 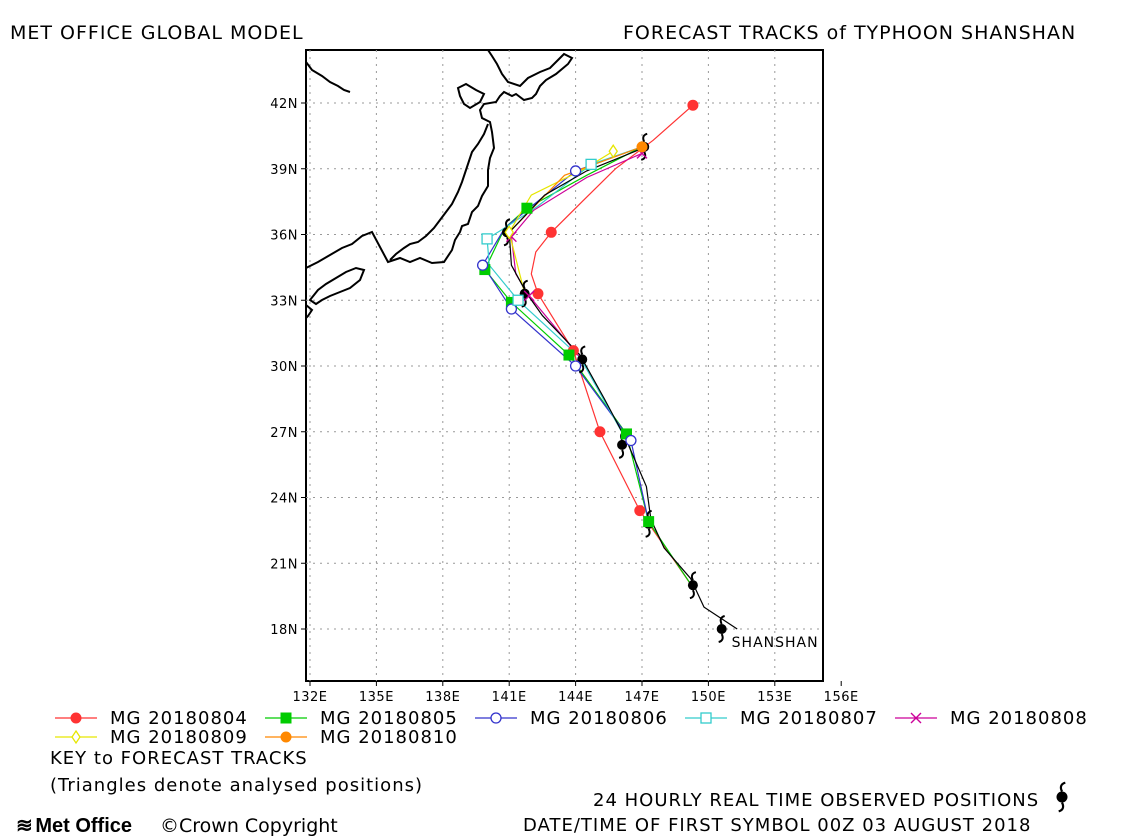 I want to click on key-title: KEY to FORECAST TRACKS, so click(x=179, y=758).